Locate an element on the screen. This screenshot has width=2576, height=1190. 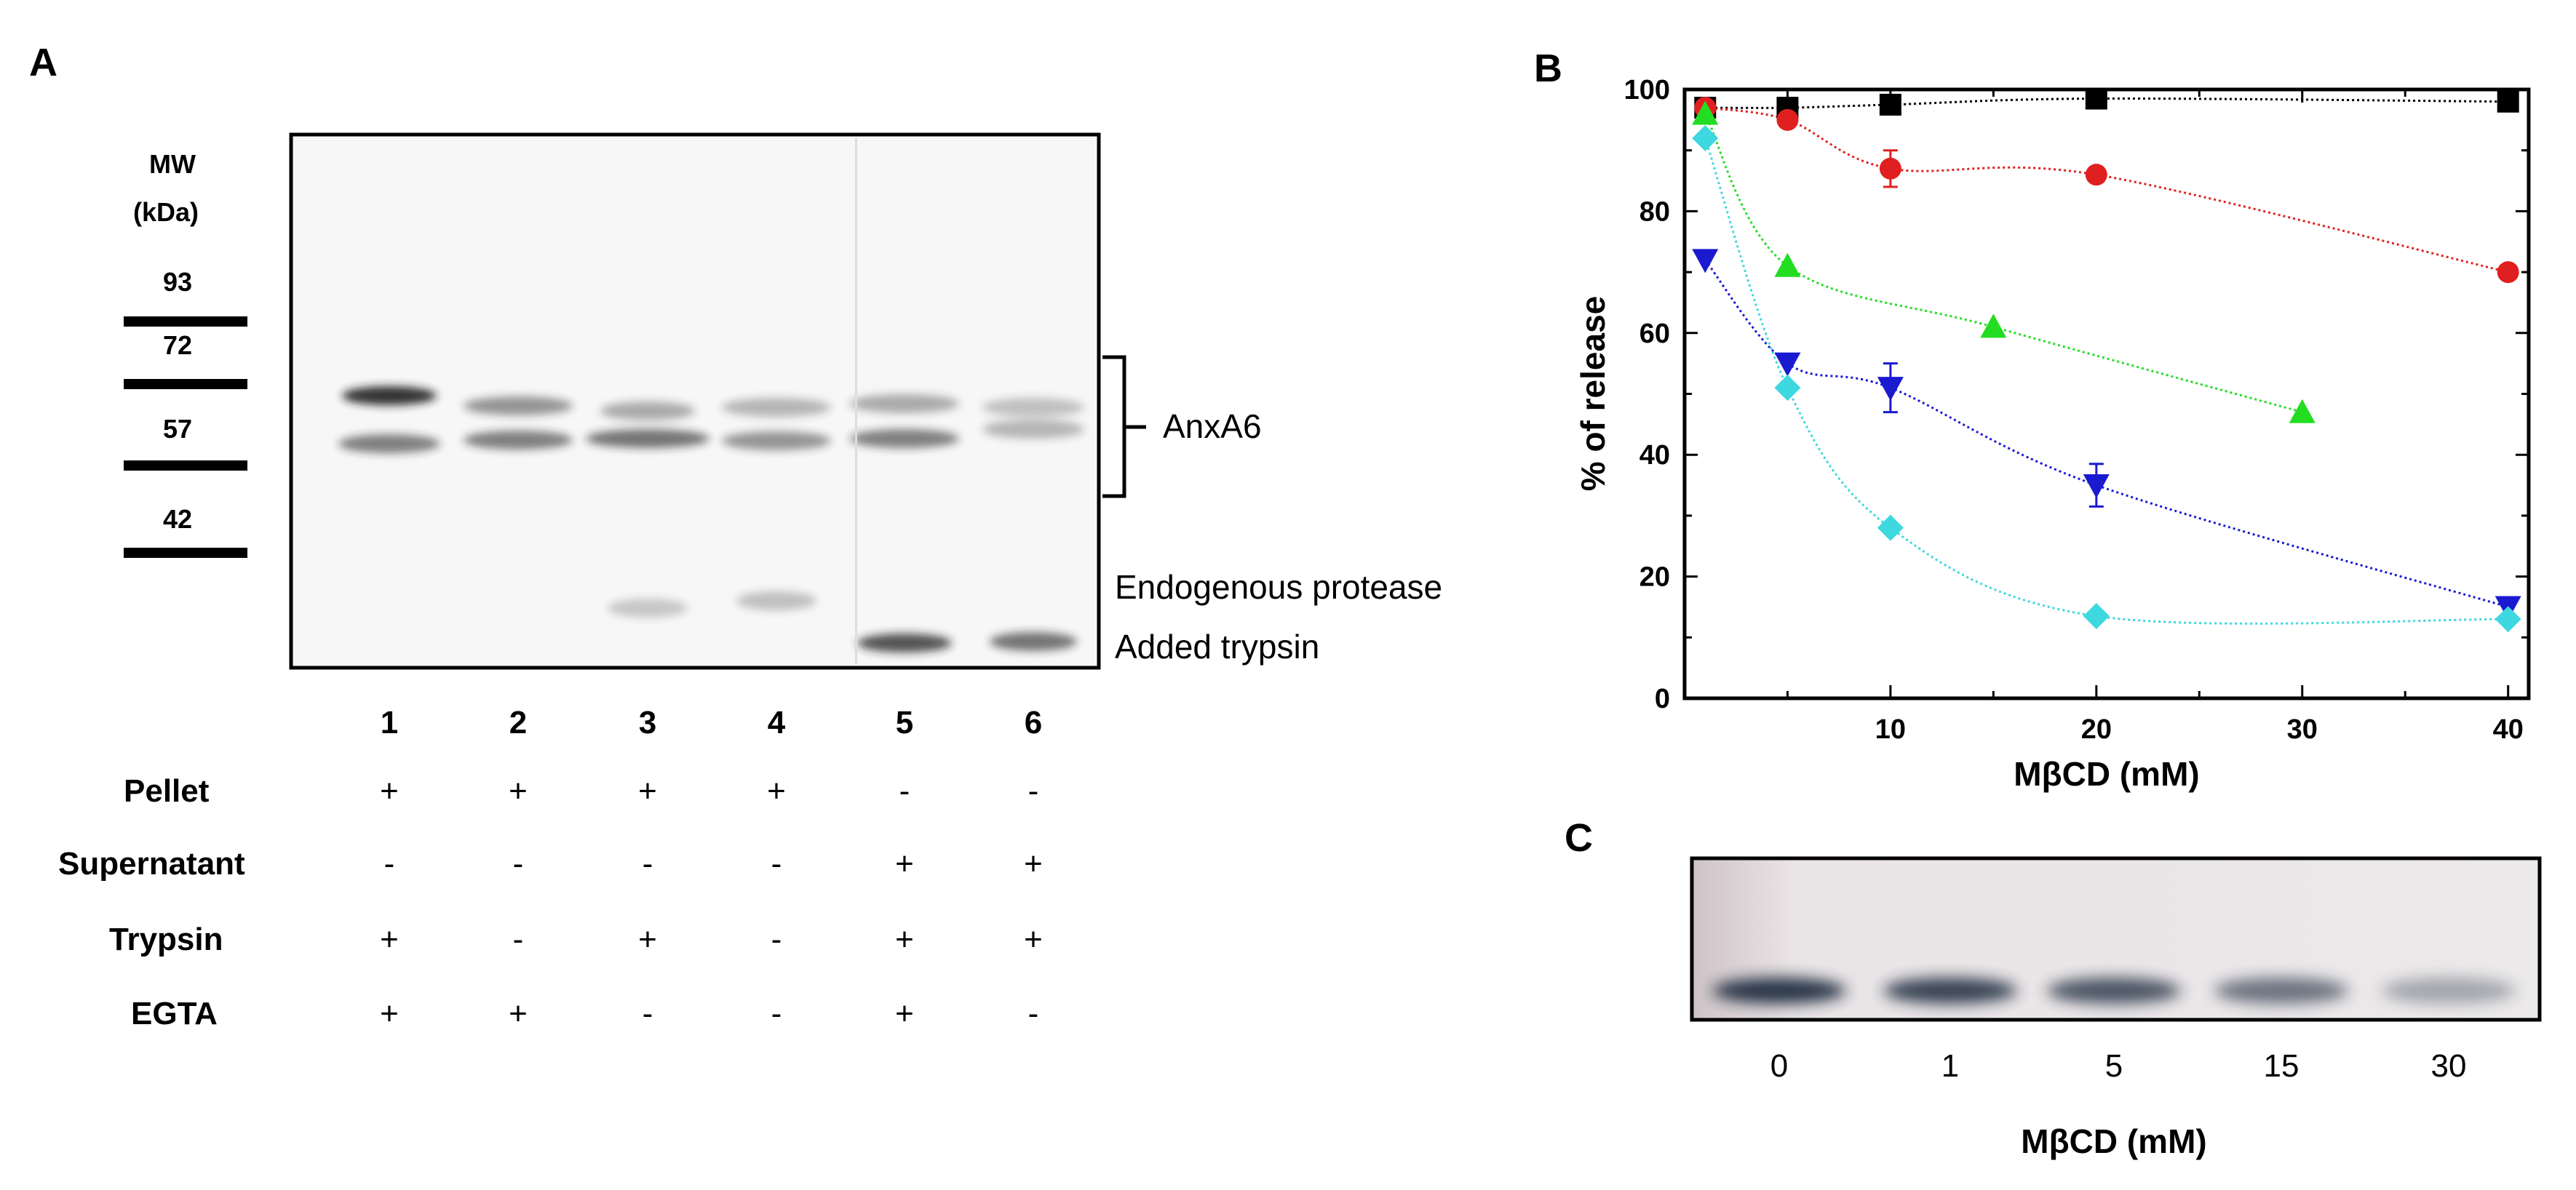
anxa6-label: AnxA6 is located at coordinates (1212, 426).